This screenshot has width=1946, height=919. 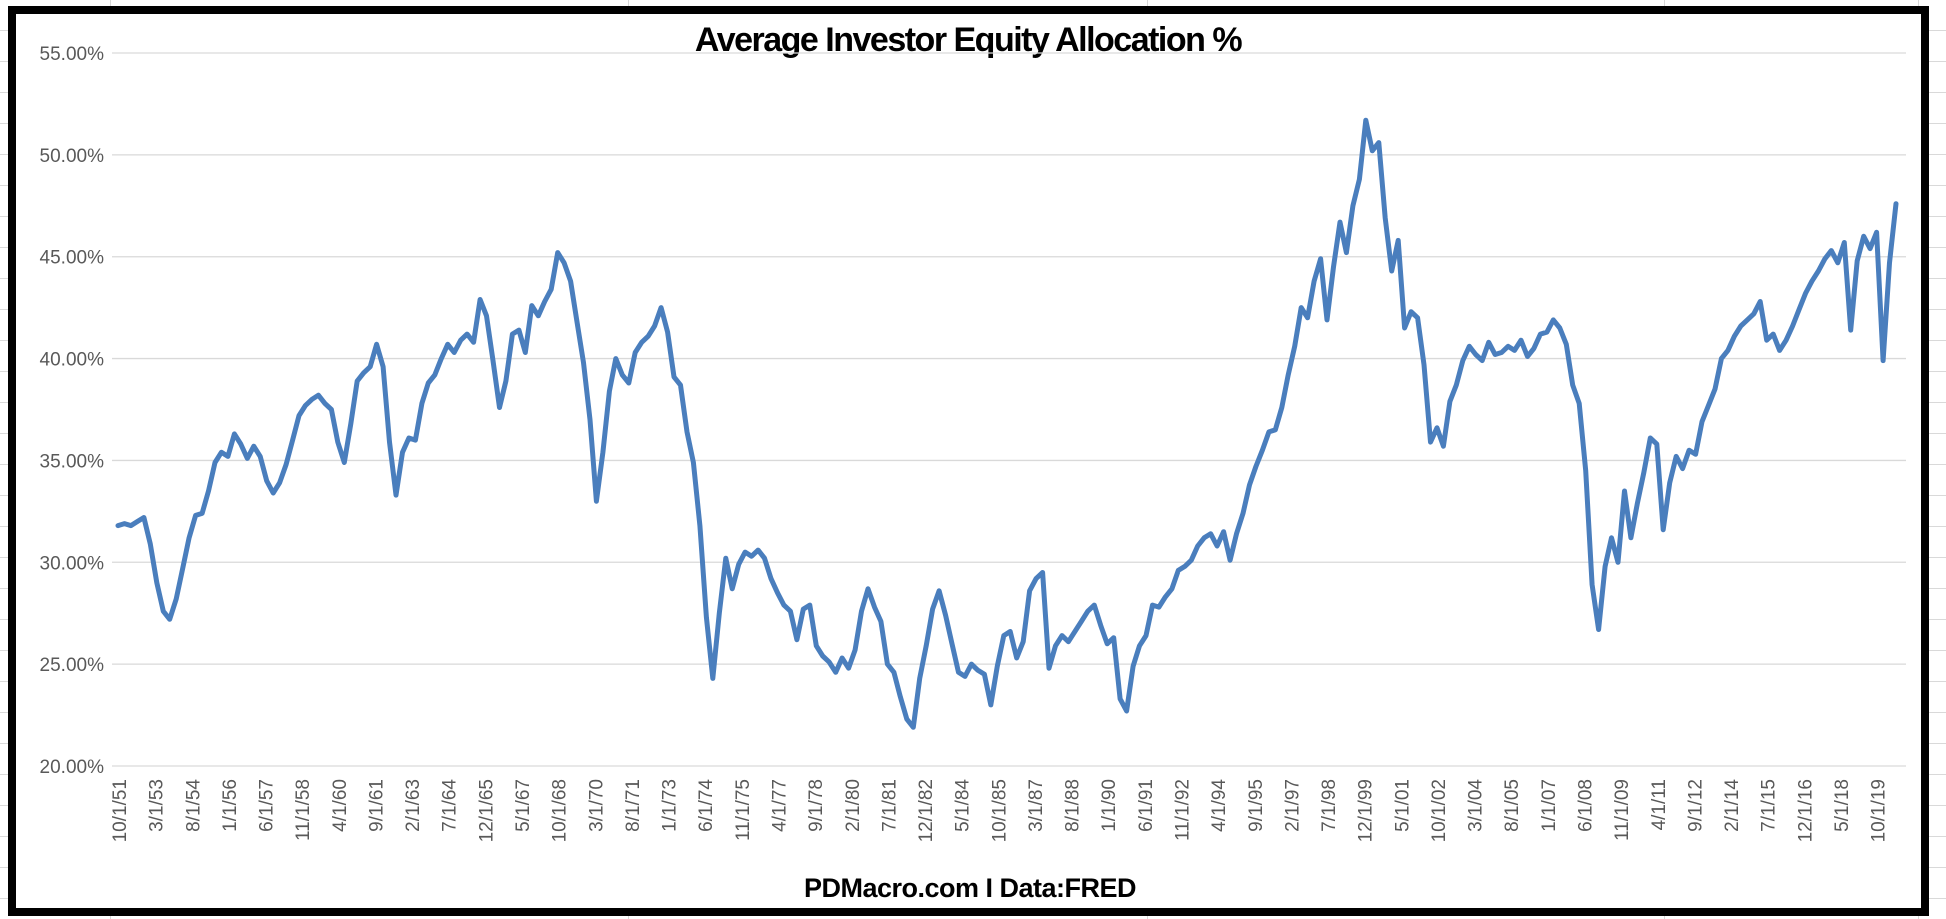 I want to click on x-tick-label: 7/1/81, so click(x=889, y=805).